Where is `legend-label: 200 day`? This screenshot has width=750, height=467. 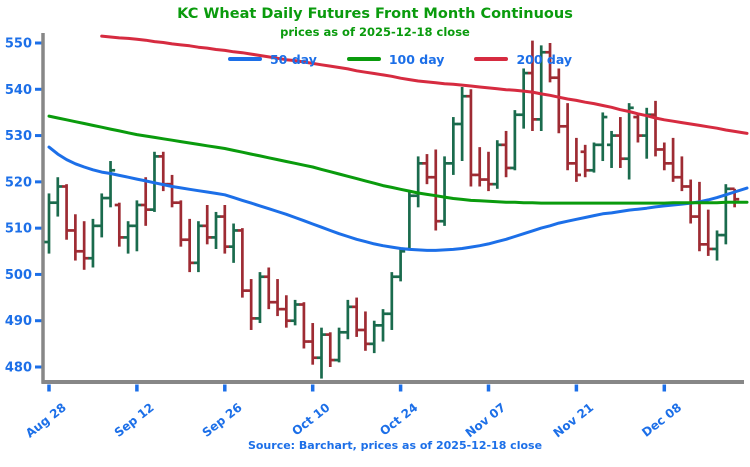
legend-label: 200 day is located at coordinates (544, 59).